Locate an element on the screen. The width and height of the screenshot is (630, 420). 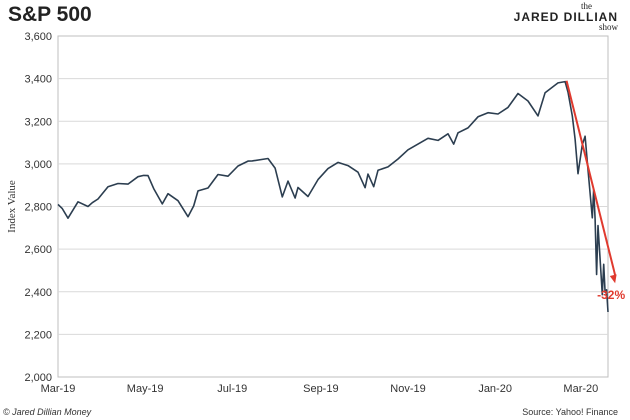
decline-arrow-line is located at coordinates (591, 178).